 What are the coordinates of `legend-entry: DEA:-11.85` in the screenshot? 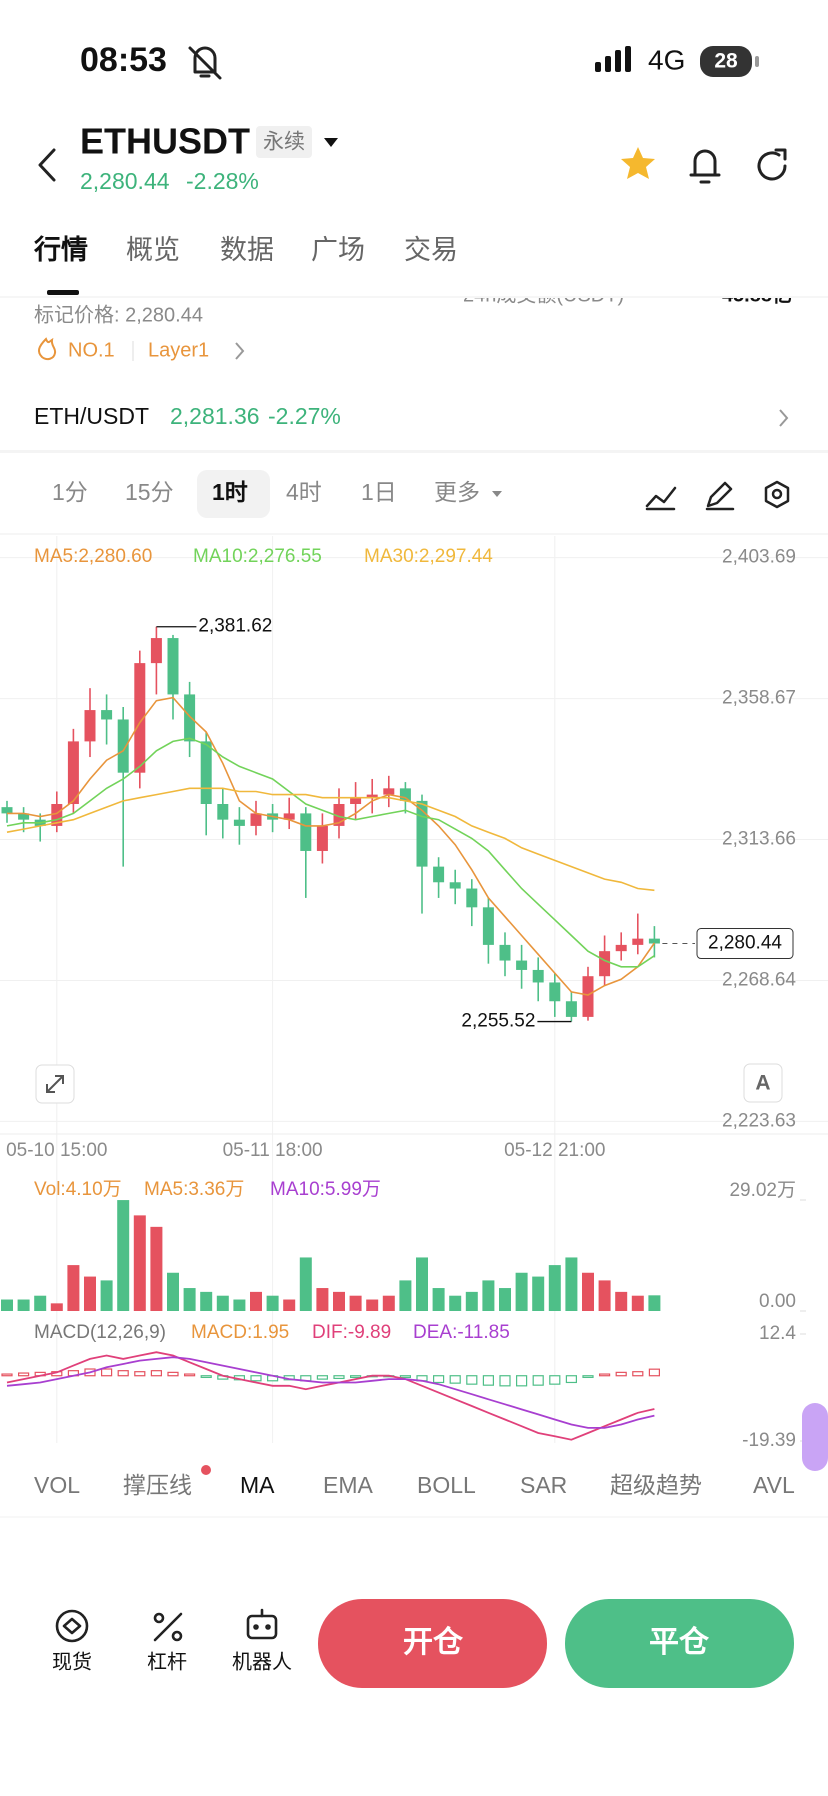 It's located at (461, 1332).